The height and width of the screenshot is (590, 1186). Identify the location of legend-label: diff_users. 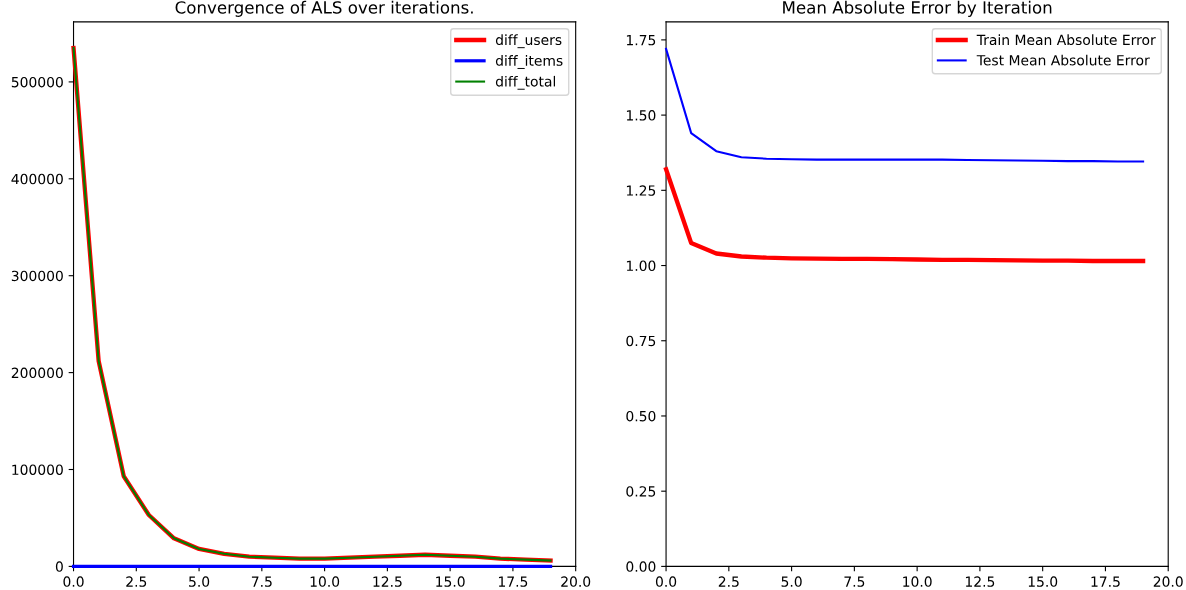
(528, 41).